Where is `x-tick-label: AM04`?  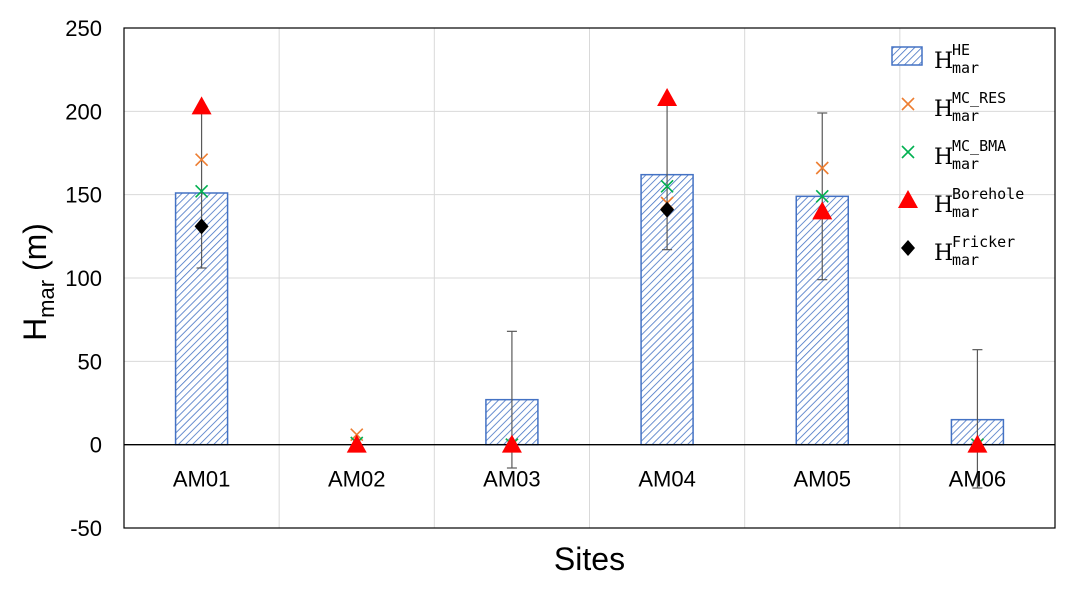
x-tick-label: AM04 is located at coordinates (666, 479).